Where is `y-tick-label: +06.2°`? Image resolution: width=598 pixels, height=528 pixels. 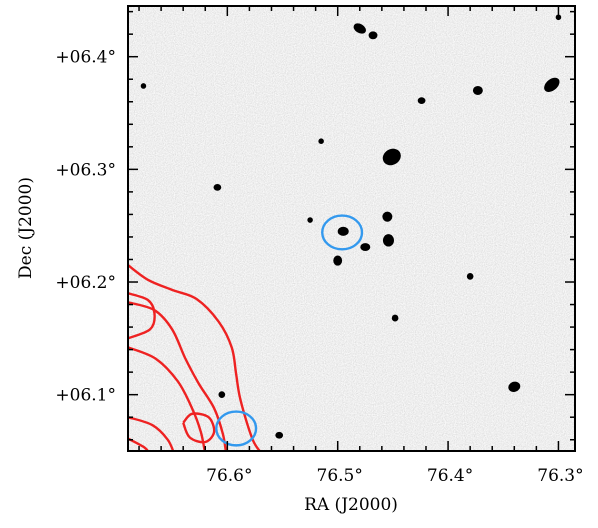
y-tick-label: +06.2° is located at coordinates (85, 283).